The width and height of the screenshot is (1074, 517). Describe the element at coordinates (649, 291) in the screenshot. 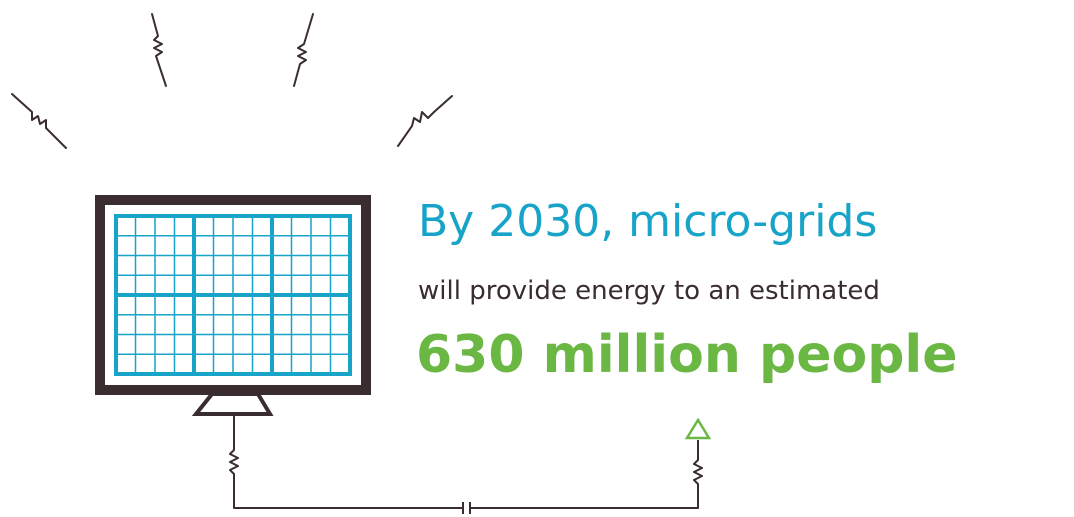

I see `subline: will provide energy to an estimated` at that location.